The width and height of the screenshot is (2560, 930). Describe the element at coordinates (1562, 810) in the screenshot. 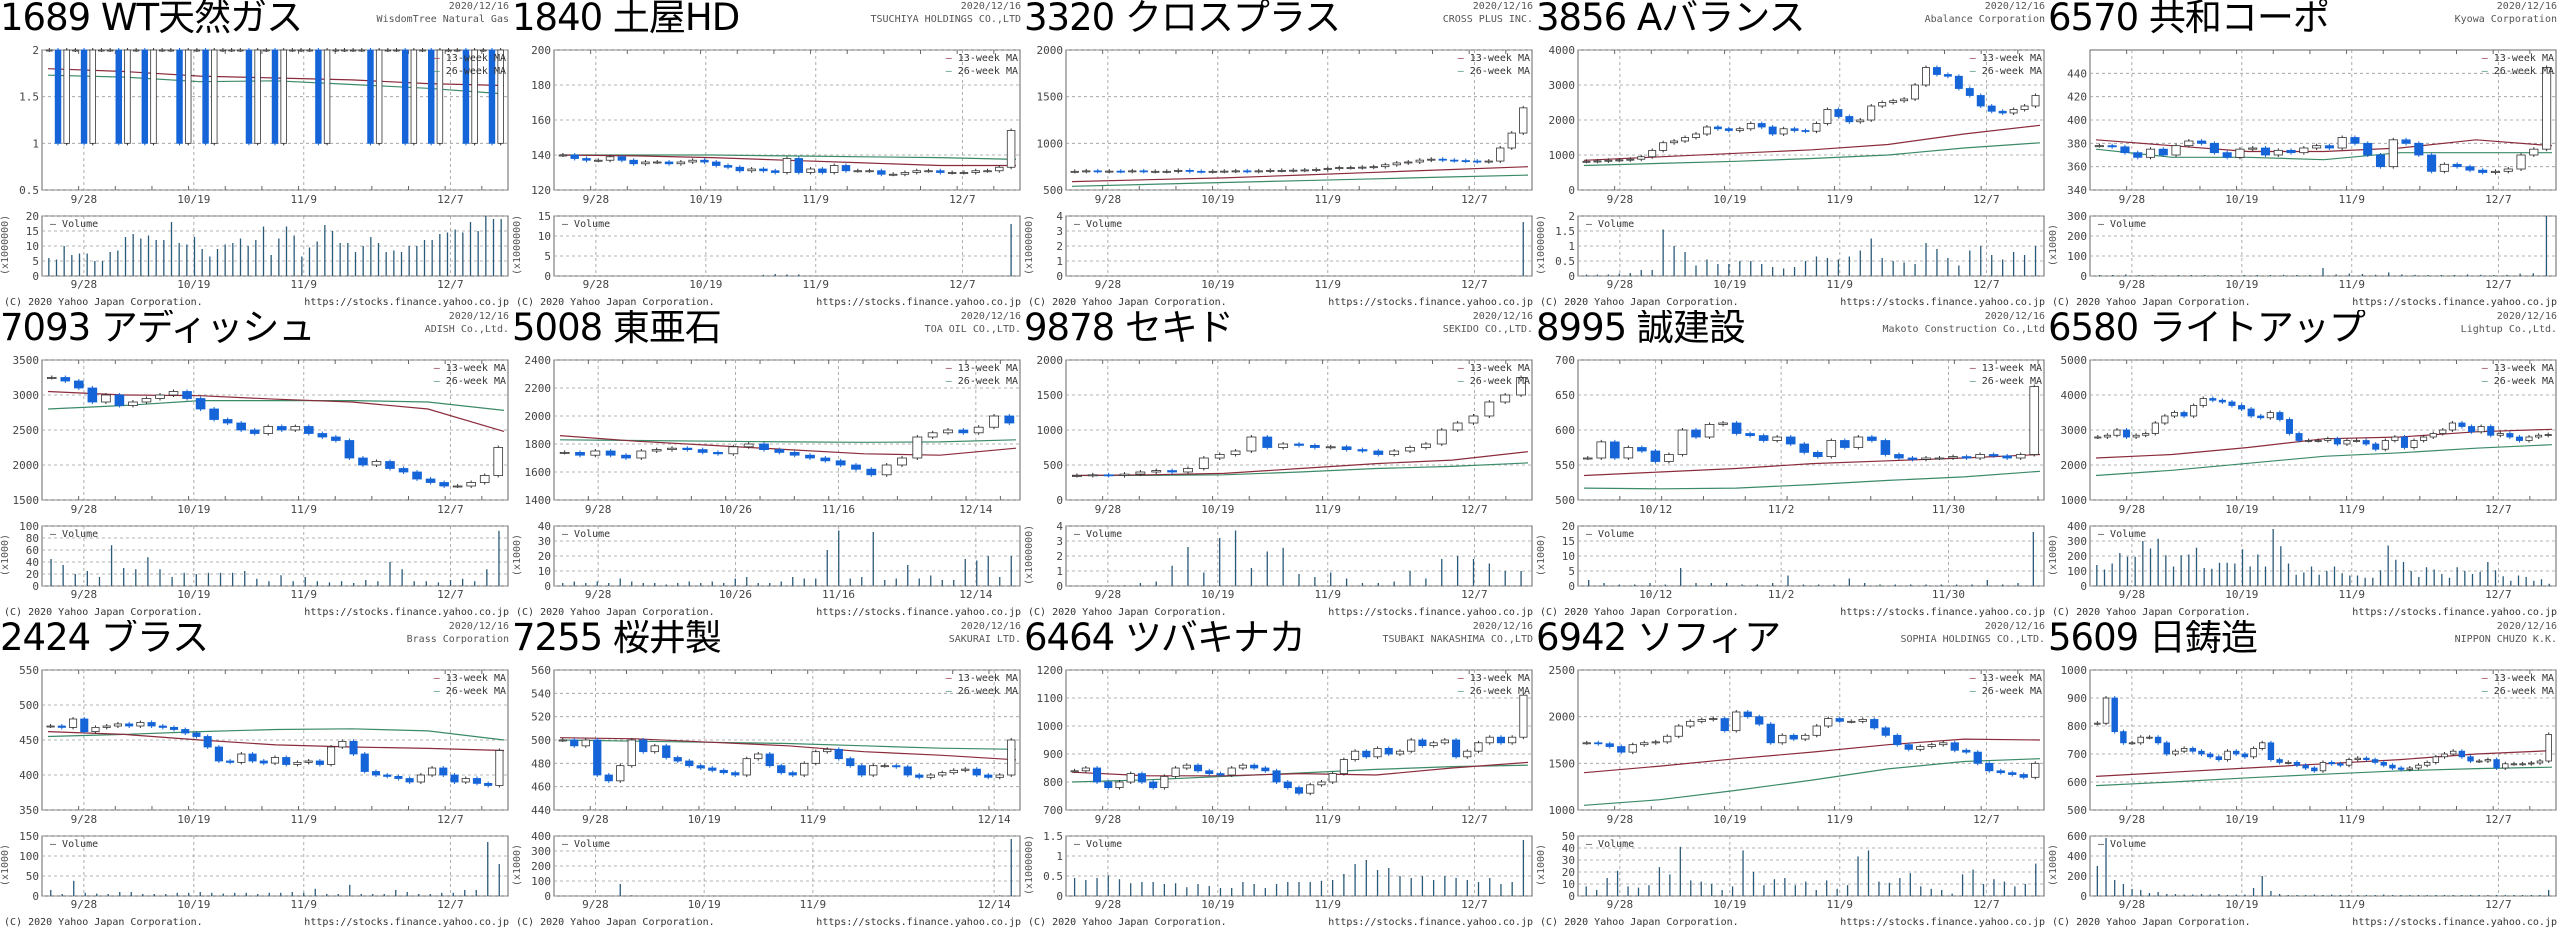

I see `y-tick-label: 1000` at that location.